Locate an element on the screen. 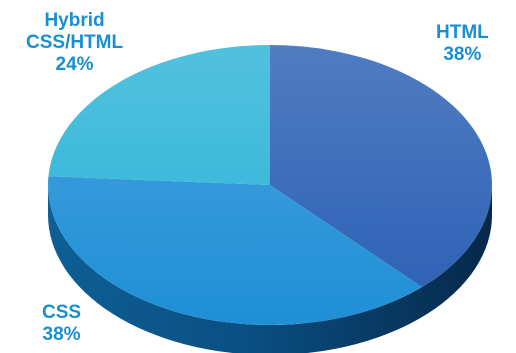  slice-label-html: HTML 38% is located at coordinates (462, 44).